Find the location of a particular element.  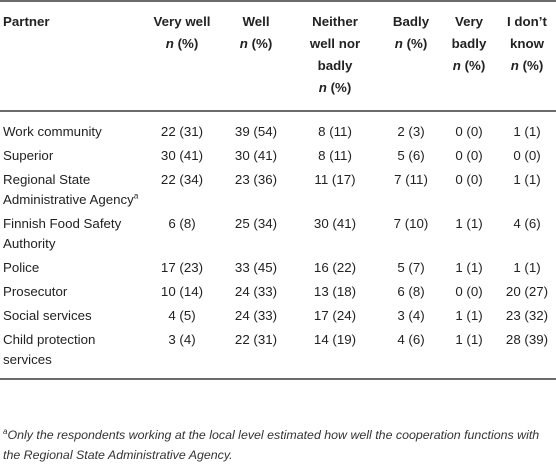

neither-cell: 13 (18) is located at coordinates (335, 291).